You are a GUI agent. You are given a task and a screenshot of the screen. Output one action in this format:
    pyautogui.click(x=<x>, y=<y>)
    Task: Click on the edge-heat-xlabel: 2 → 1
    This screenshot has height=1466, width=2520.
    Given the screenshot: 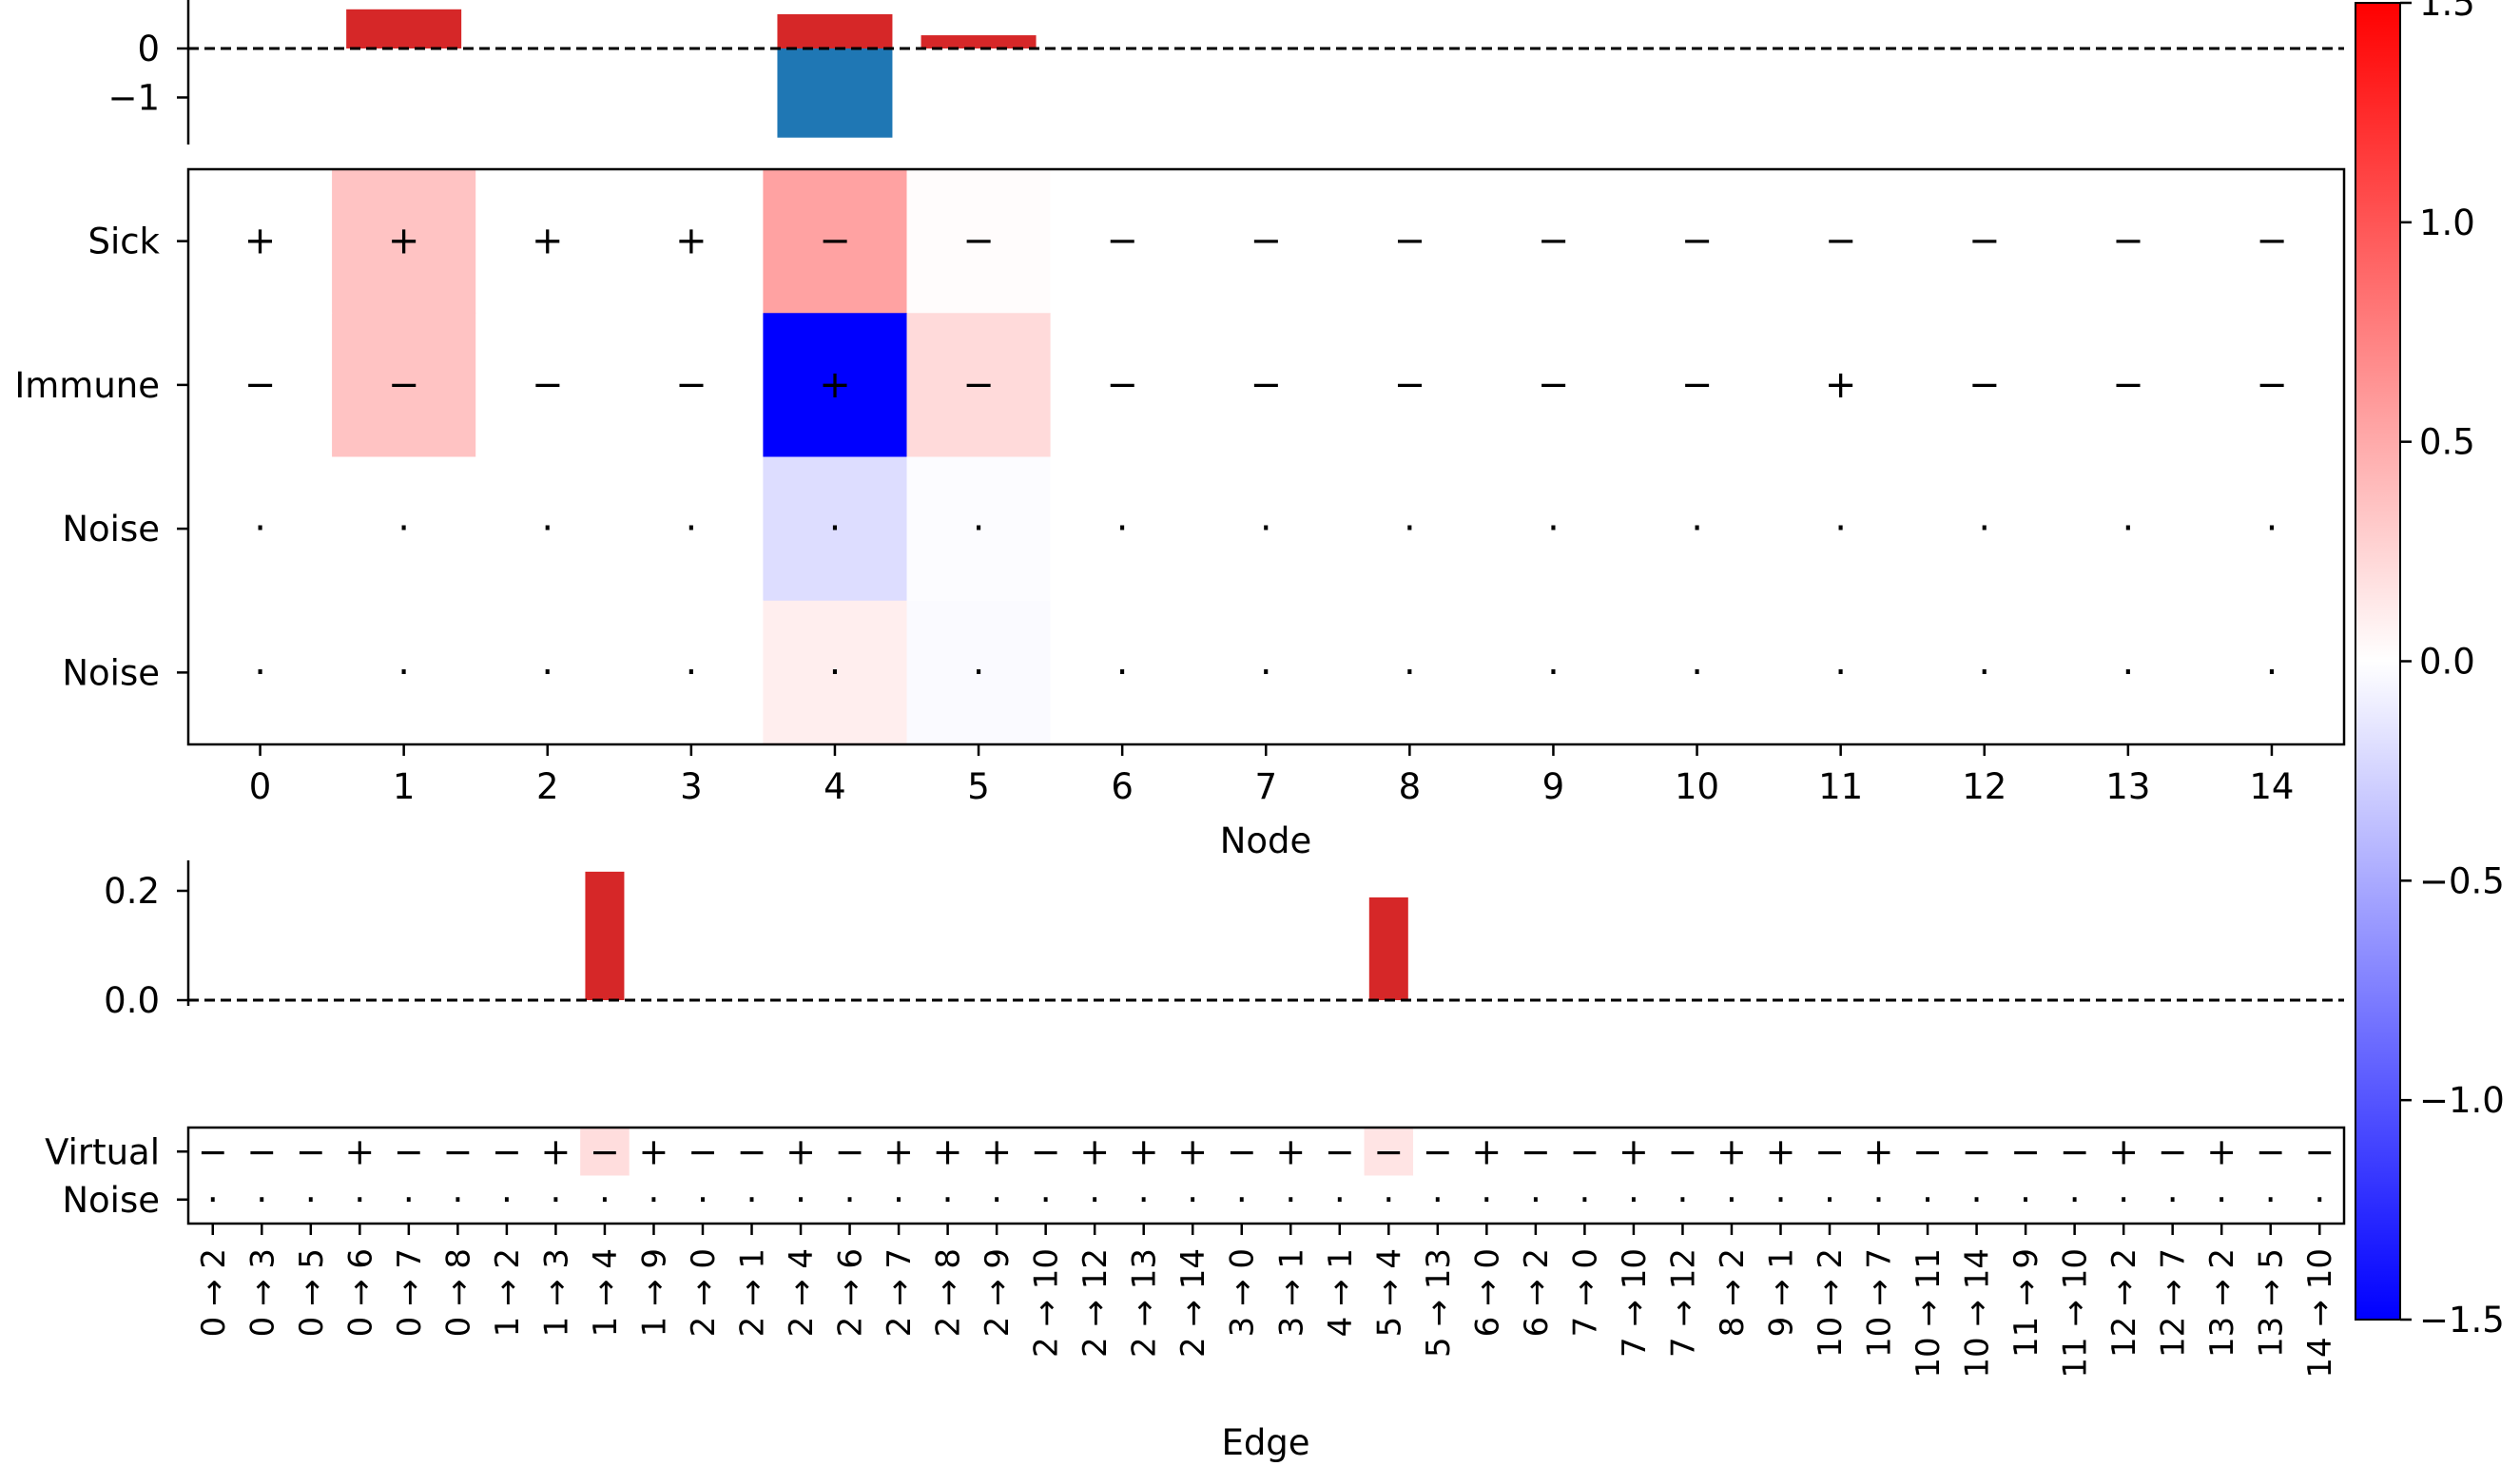 What is the action you would take?
    pyautogui.click(x=753, y=1292)
    